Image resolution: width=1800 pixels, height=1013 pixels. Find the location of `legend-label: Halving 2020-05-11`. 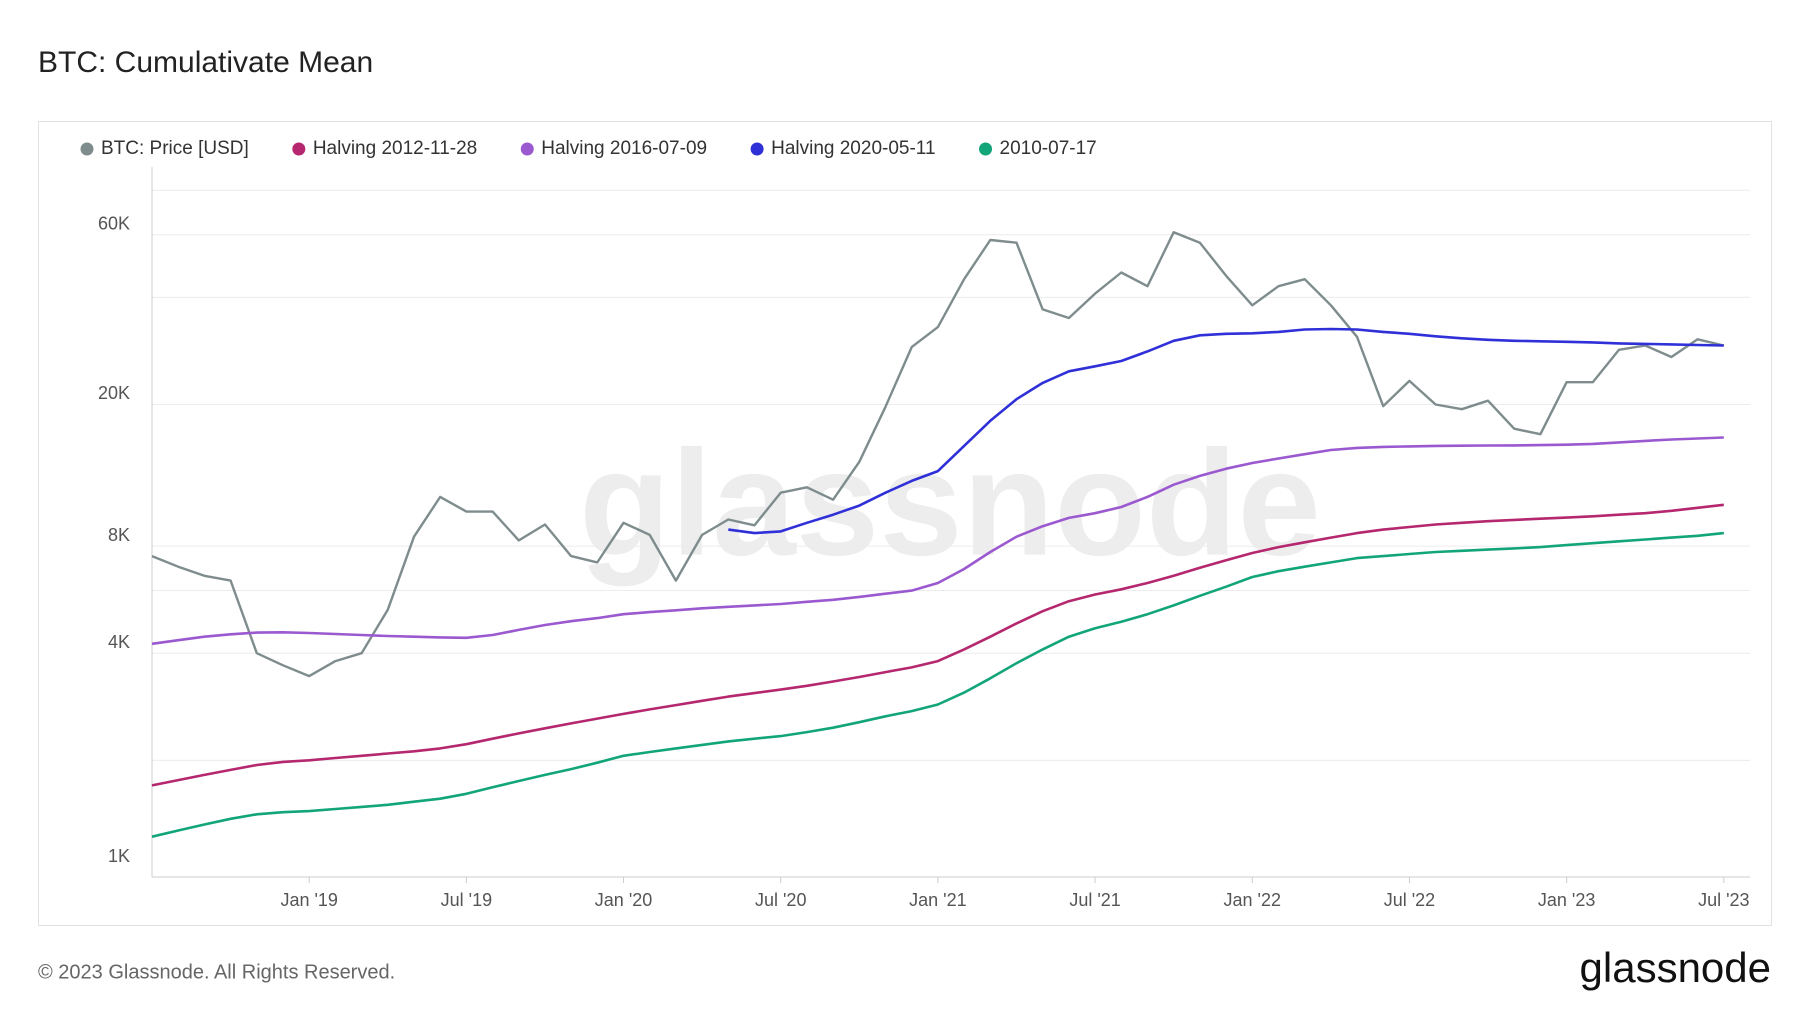

legend-label: Halving 2020-05-11 is located at coordinates (853, 148).